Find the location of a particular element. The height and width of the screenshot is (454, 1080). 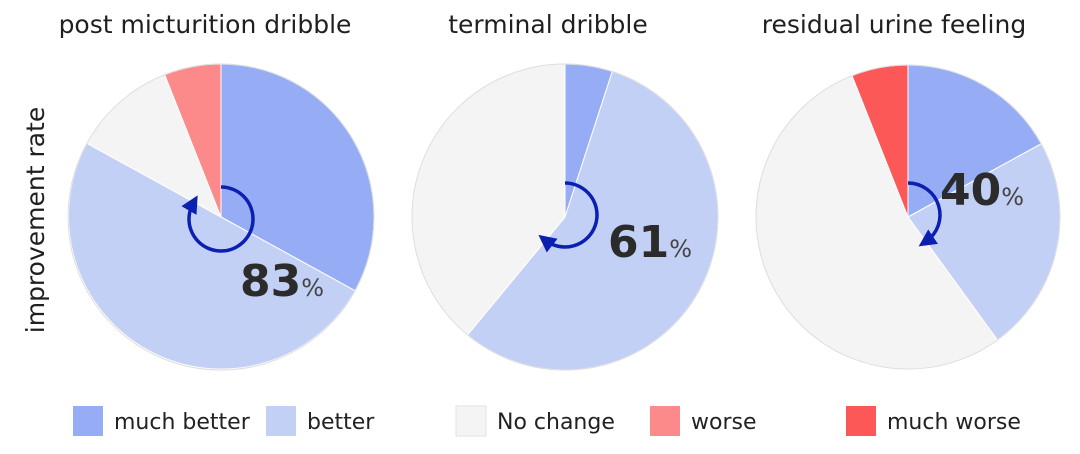

chart-title: residual urine feeling is located at coordinates (894, 24).